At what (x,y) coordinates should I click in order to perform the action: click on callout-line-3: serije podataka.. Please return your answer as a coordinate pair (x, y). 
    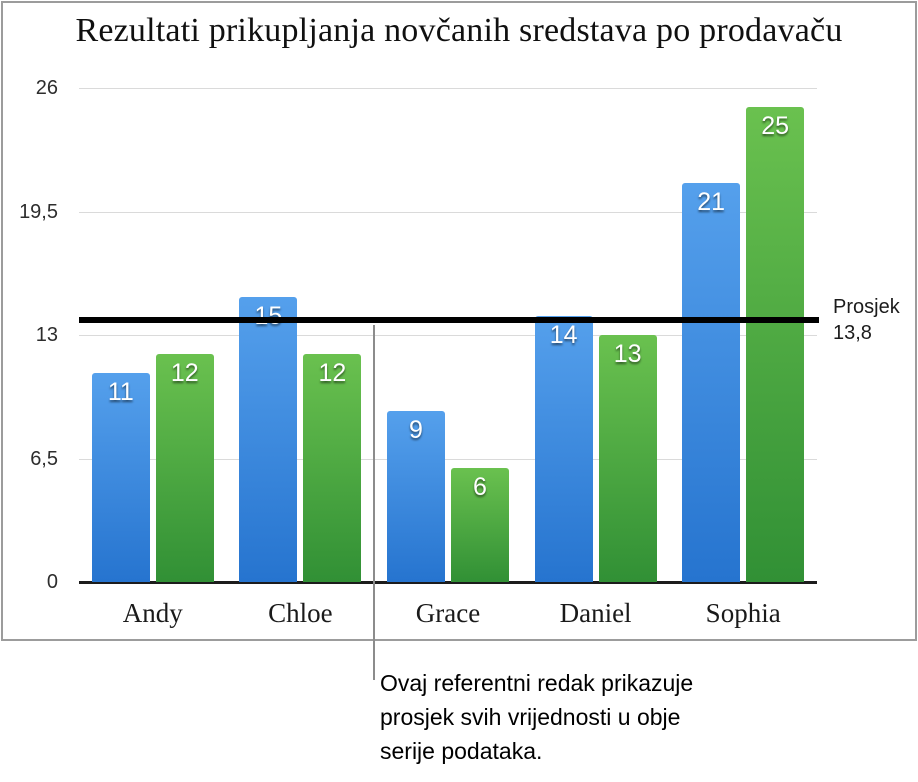
    Looking at the image, I should click on (461, 751).